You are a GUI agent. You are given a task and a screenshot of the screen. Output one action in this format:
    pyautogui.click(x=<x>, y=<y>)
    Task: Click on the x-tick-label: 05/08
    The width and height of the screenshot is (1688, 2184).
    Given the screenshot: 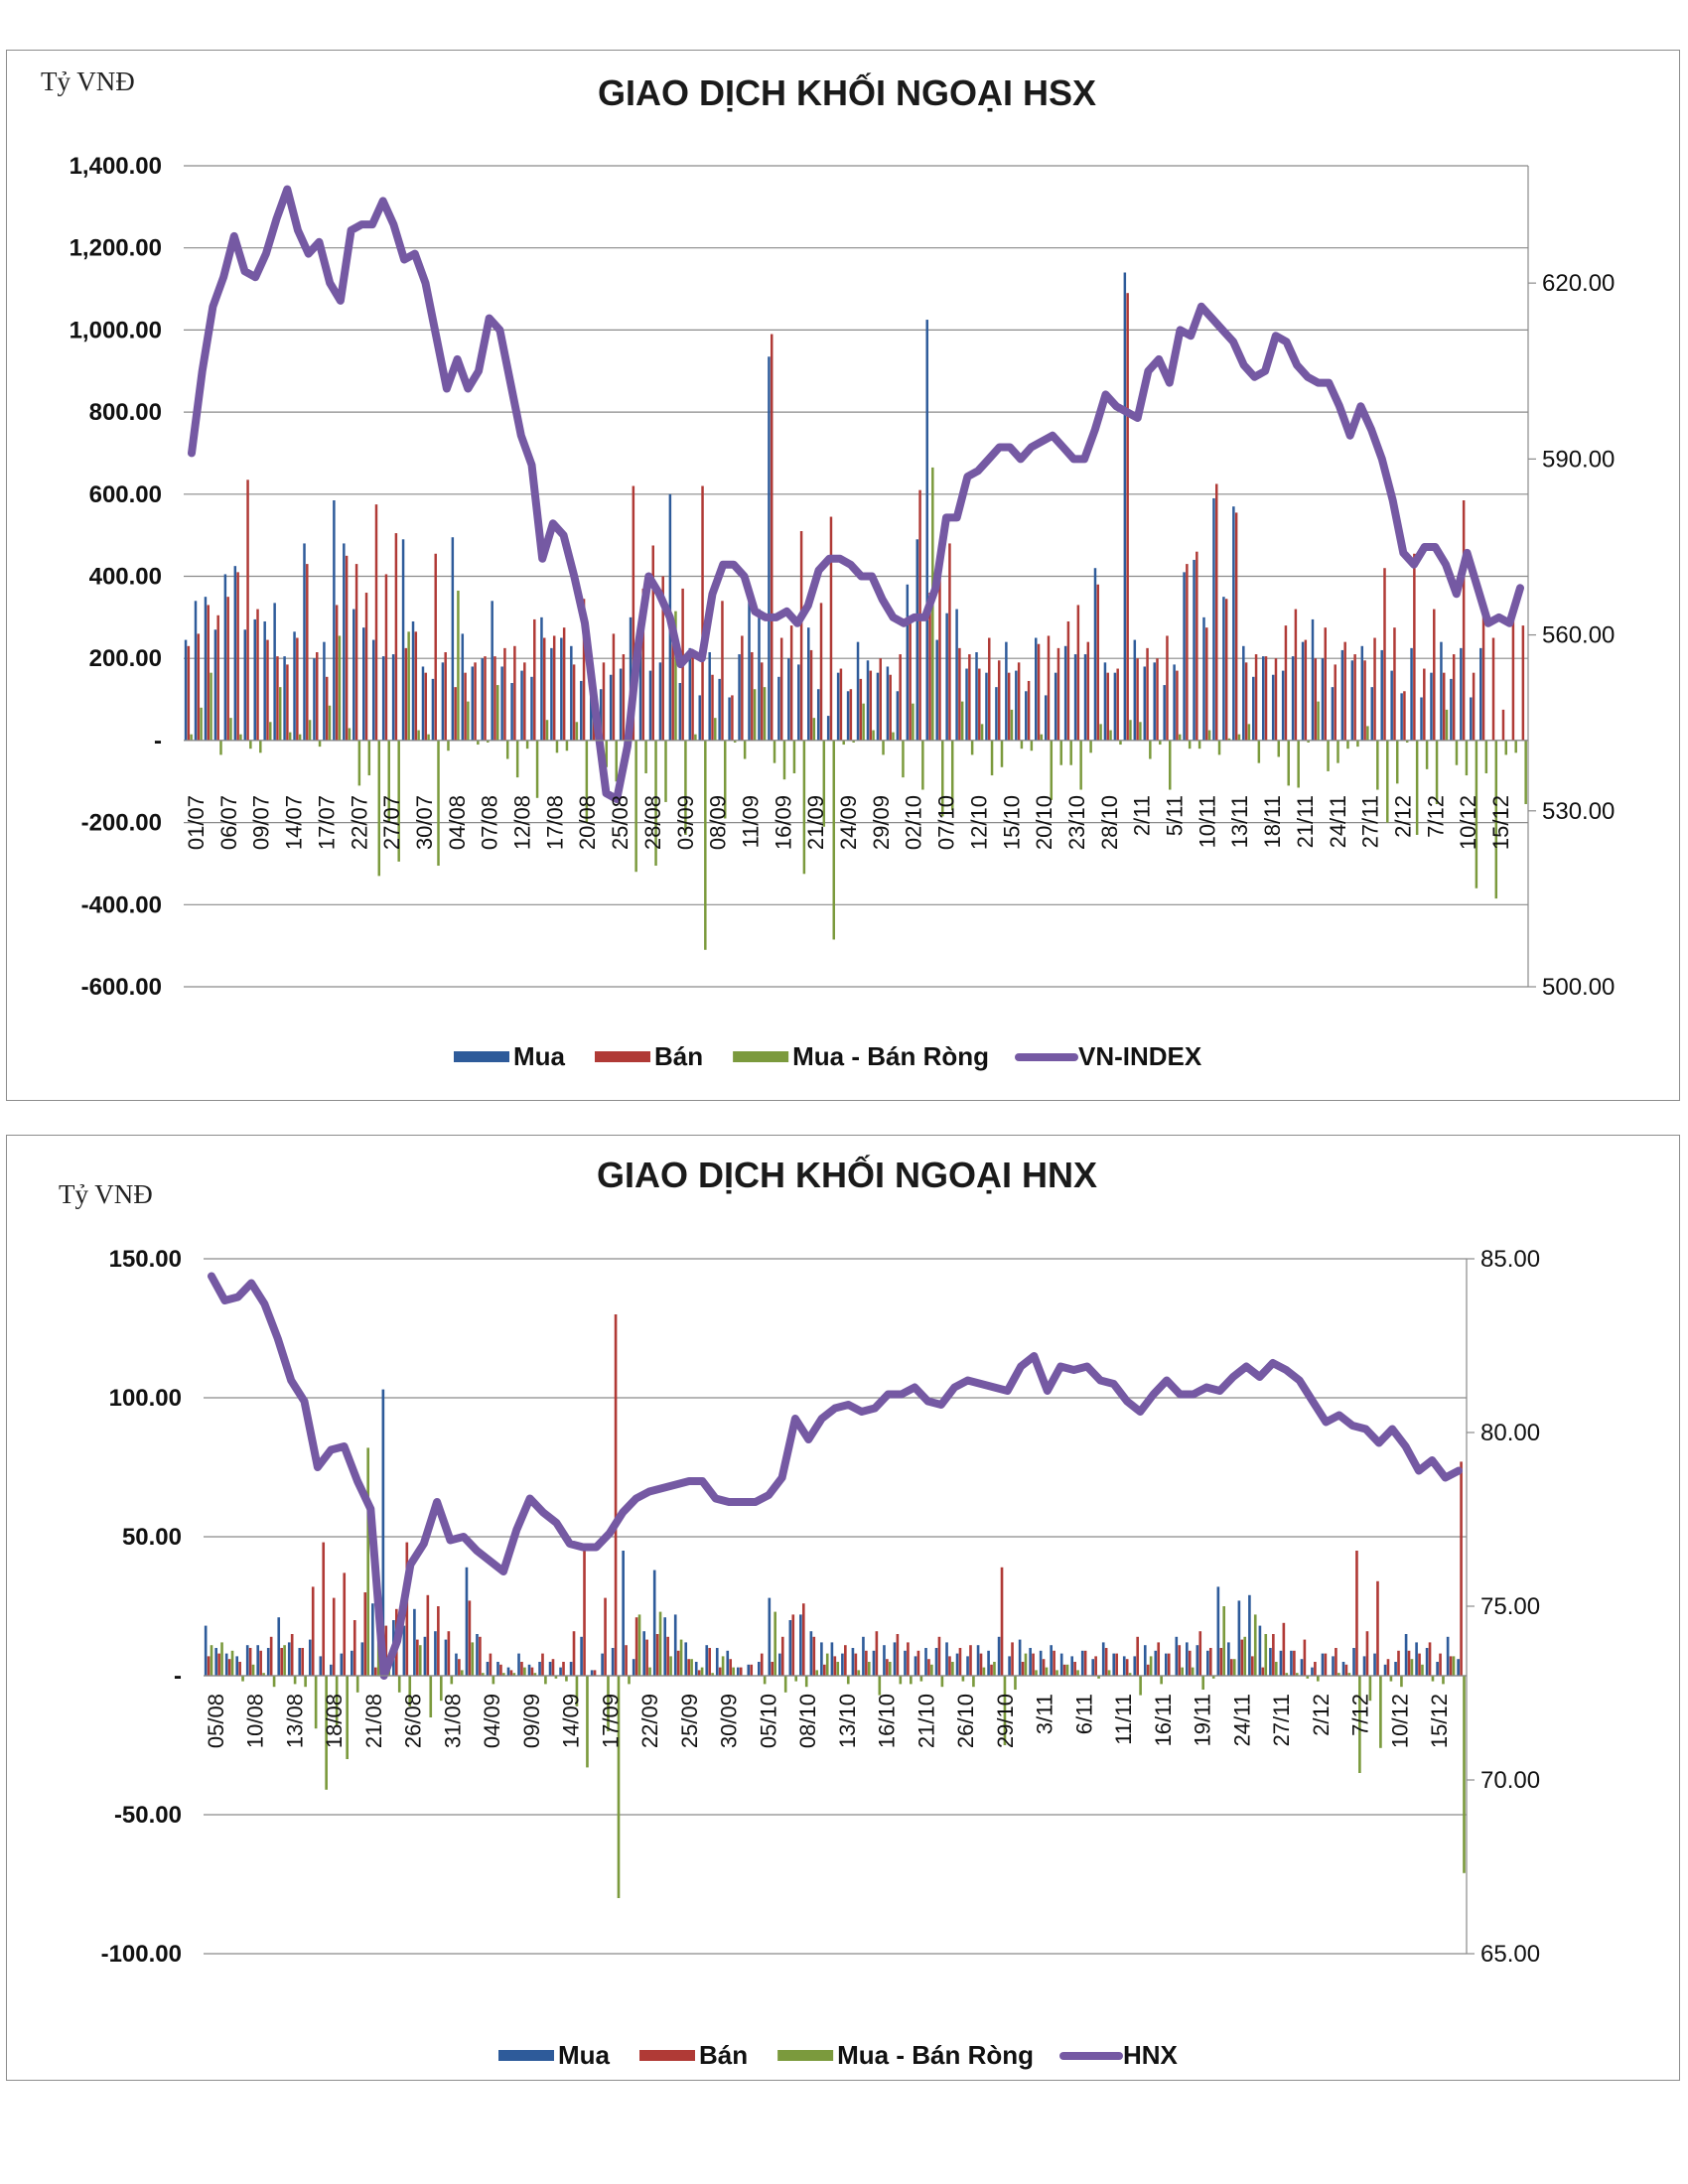 What is the action you would take?
    pyautogui.click(x=216, y=1721)
    